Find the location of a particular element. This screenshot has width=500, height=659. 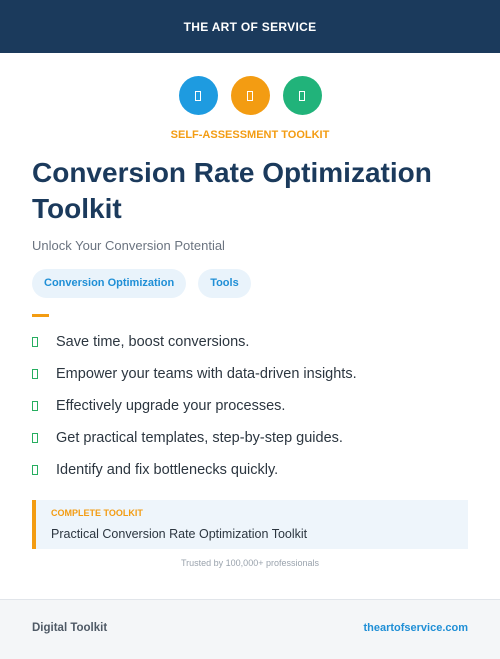

blue-circle-icon is located at coordinates (198, 95).